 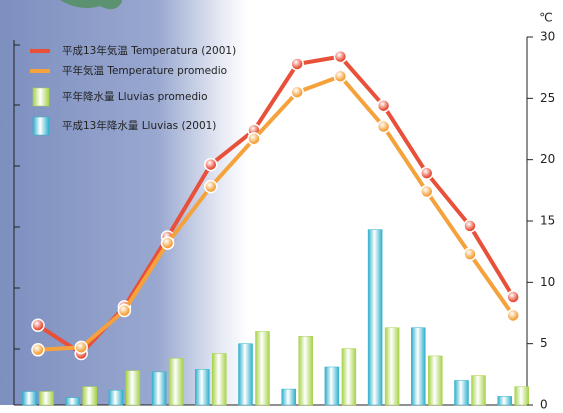 I want to click on legend-label: 平年降水量 Lluvias promedio, so click(x=135, y=96).